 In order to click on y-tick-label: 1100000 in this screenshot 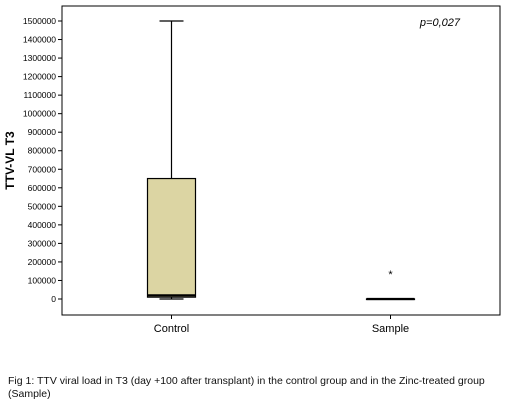, I will do `click(40, 95)`.